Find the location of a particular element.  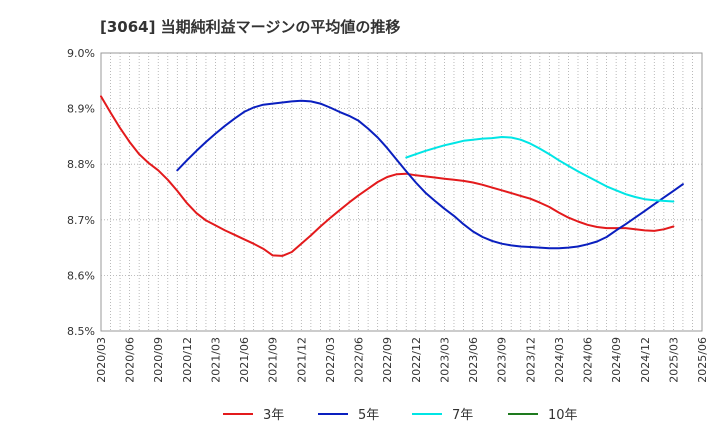

x-tick-label: 2023/06 is located at coordinates (473, 360).